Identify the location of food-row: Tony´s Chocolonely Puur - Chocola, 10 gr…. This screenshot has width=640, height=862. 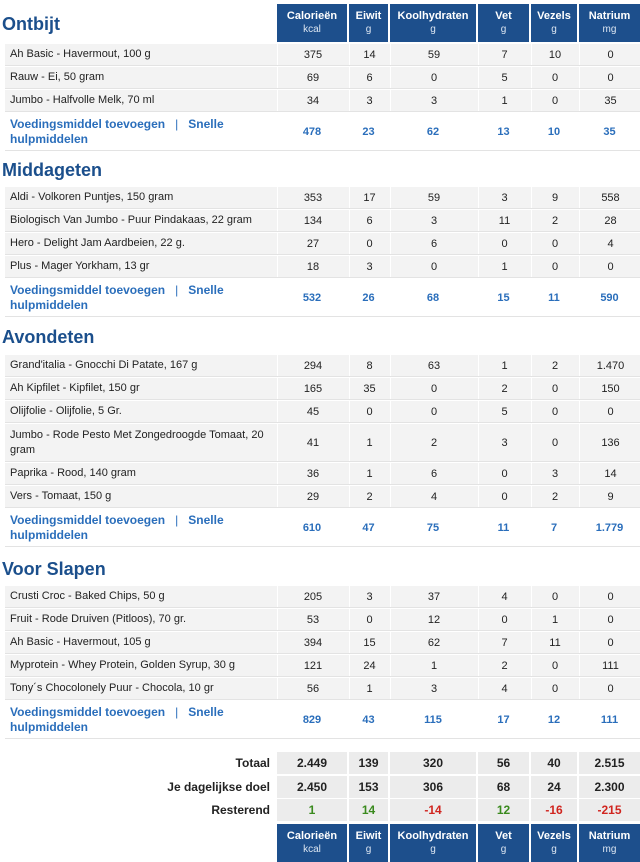
(322, 689).